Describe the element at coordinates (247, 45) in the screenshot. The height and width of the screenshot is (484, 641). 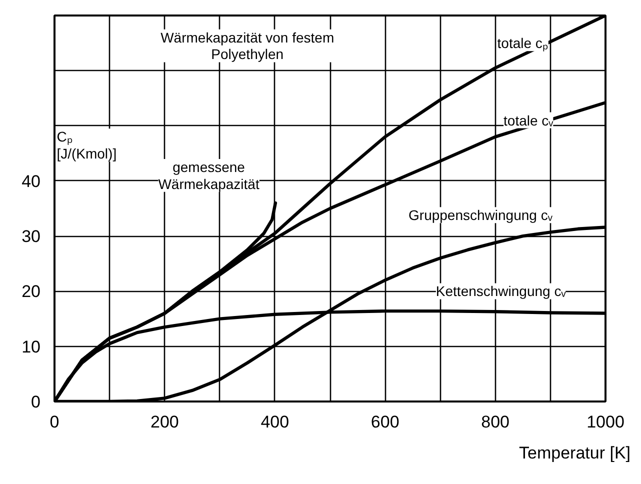
I see `text: Wärmekapazität von festem Polyethylen` at that location.